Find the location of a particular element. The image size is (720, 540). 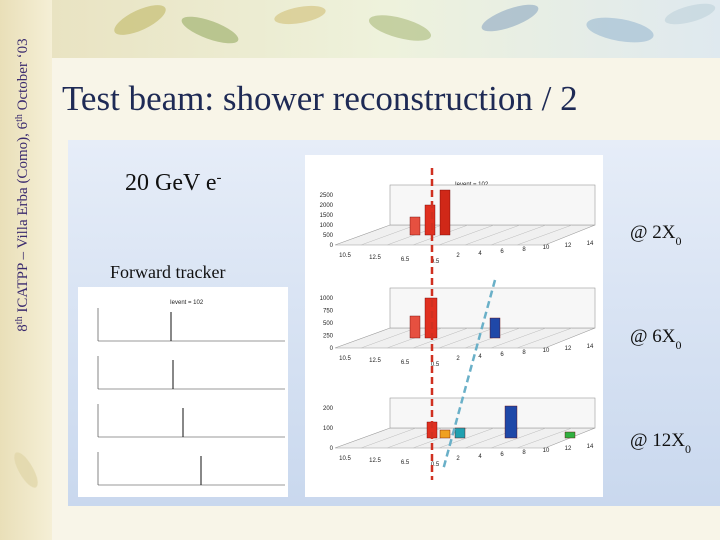

tracker-label: Forward tracker is located at coordinates (167, 272).